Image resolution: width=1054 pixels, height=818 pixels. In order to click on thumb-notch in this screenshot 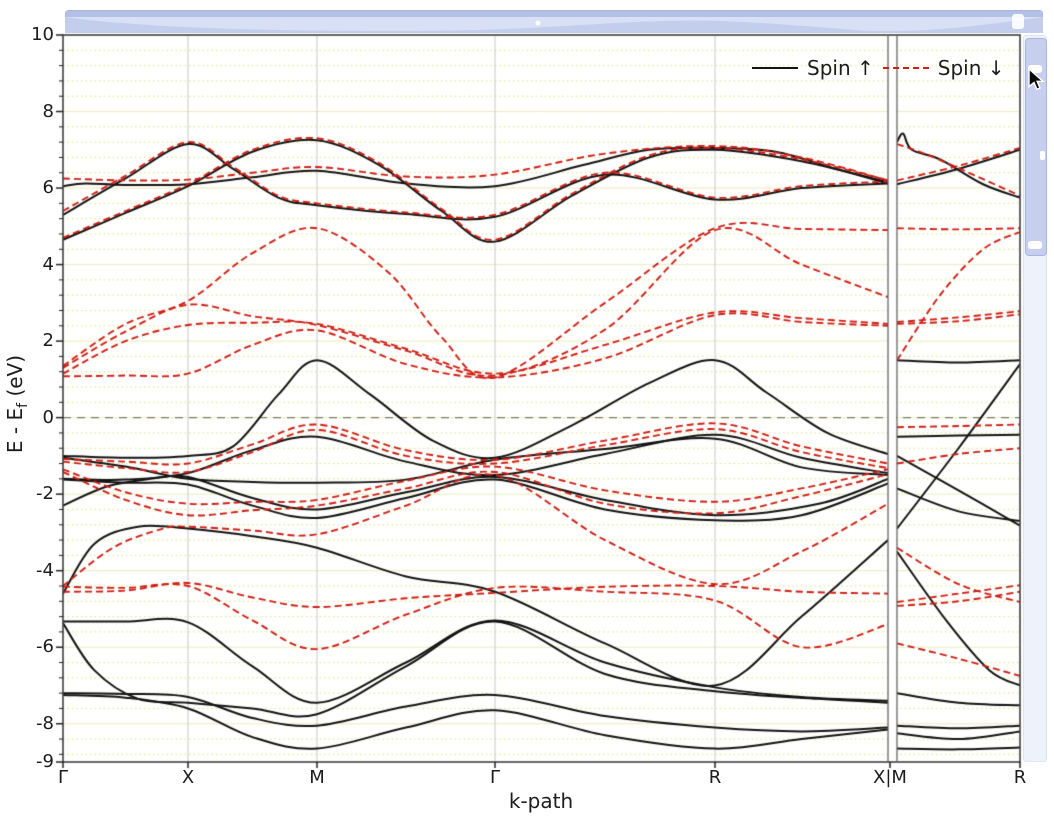, I will do `click(1042, 155)`.